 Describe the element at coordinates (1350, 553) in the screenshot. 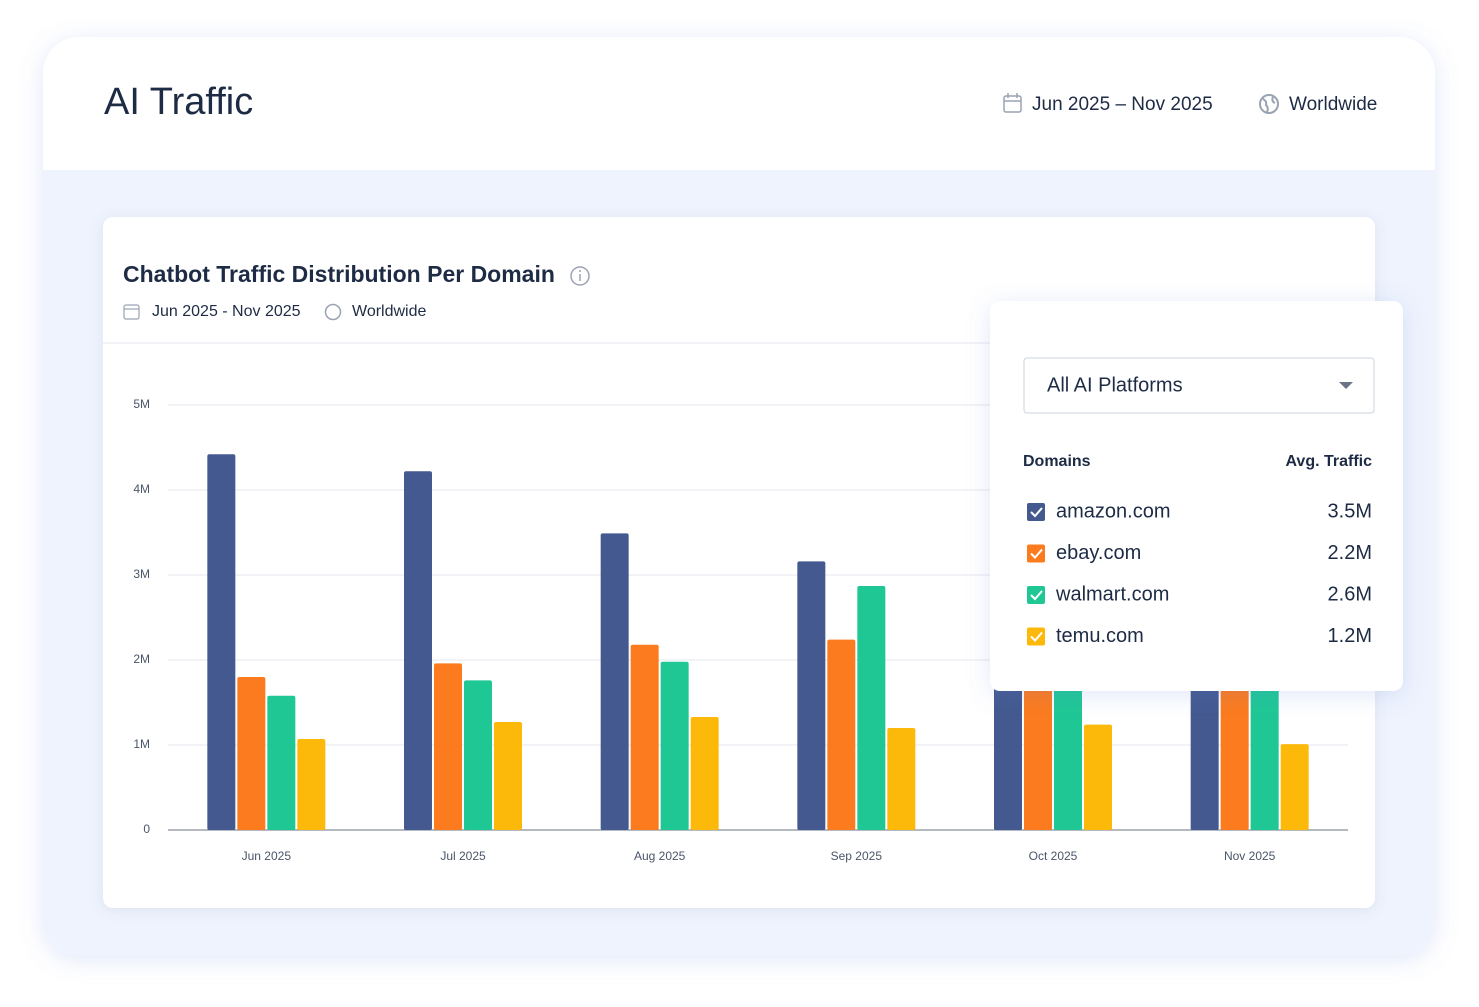

I see `legend-avg-traffic: 2.2M` at that location.